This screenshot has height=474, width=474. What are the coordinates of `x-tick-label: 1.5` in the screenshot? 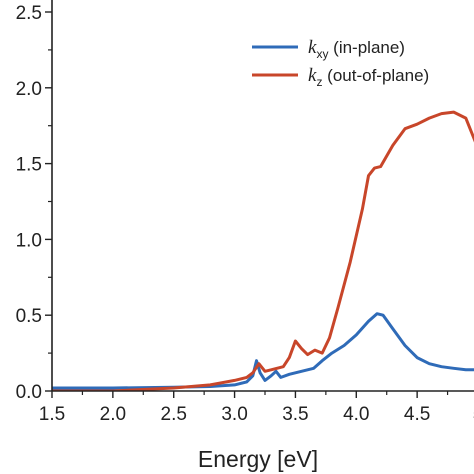 It's located at (52, 414).